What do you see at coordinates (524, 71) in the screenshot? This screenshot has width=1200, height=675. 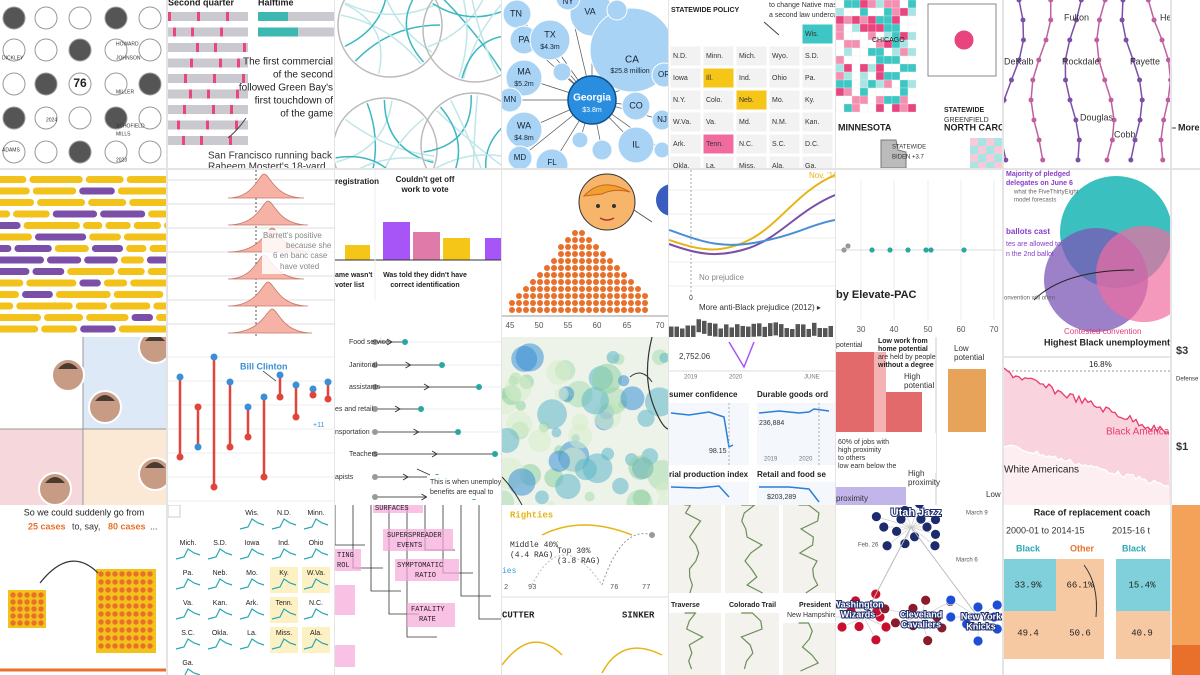 I see `label: MA` at bounding box center [524, 71].